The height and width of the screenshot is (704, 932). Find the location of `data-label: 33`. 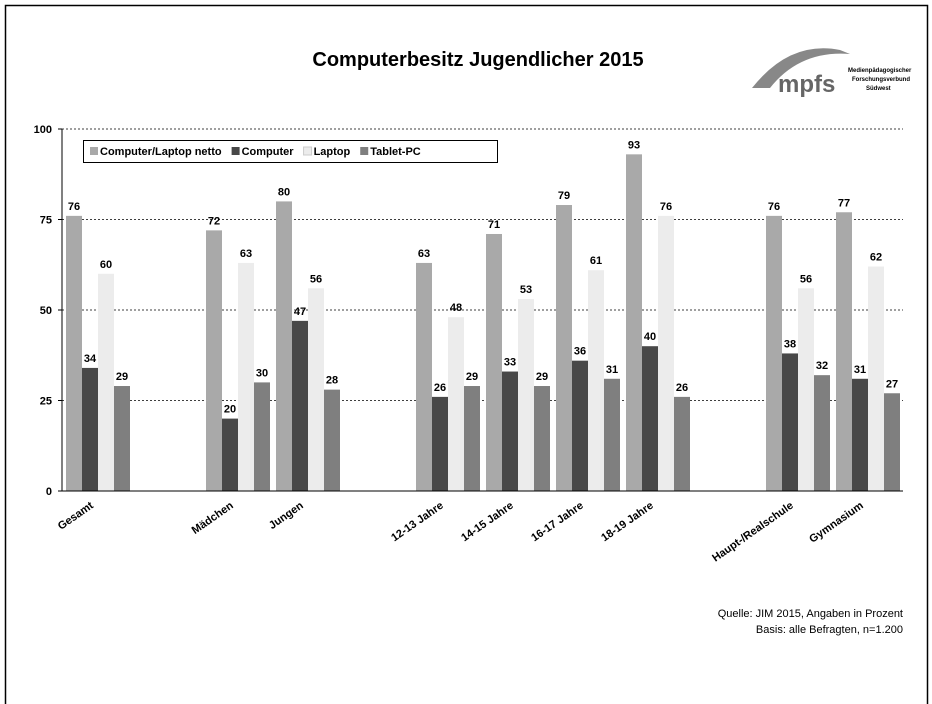

data-label: 33 is located at coordinates (510, 363).